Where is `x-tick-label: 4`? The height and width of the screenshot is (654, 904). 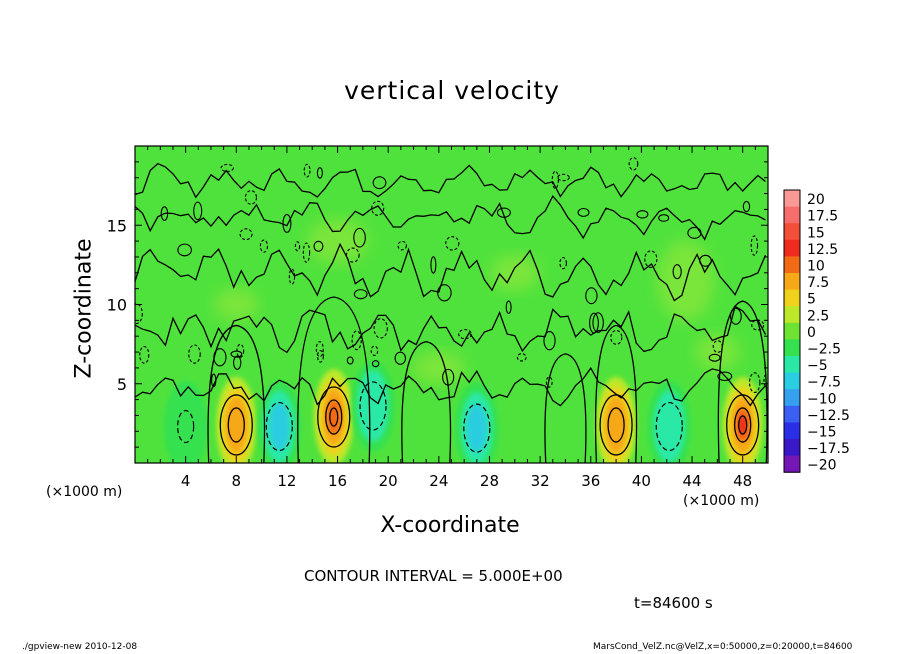 x-tick-label: 4 is located at coordinates (186, 481).